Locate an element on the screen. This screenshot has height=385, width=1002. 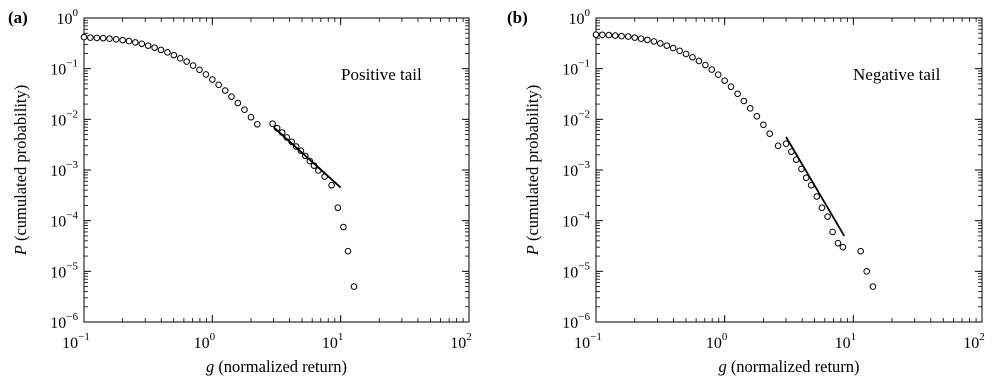
tail-annotation: Negative tail is located at coordinates (897, 74).